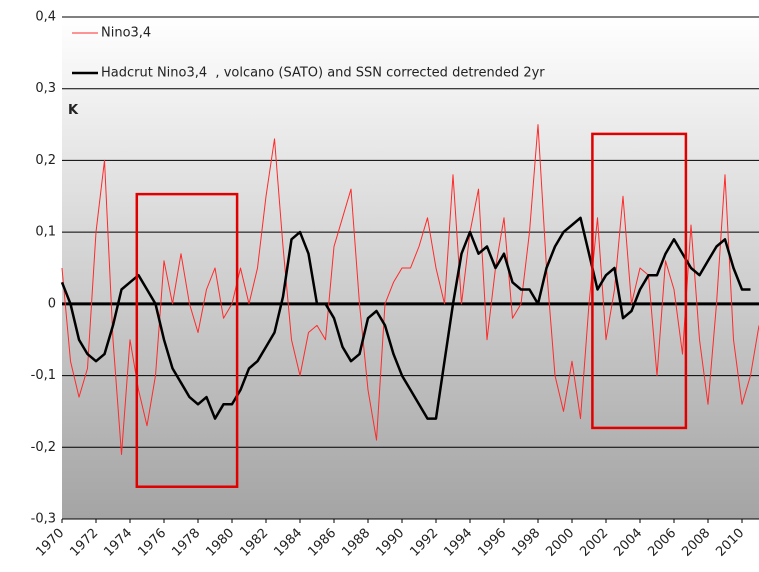  I want to click on y-tick-label: -0,3, so click(43, 519).